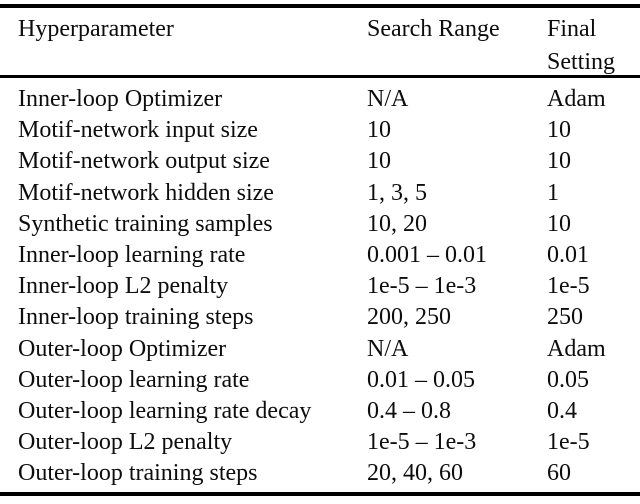 The height and width of the screenshot is (504, 640). Describe the element at coordinates (320, 130) in the screenshot. I see `table-row: Motif-network input size 10 10` at that location.